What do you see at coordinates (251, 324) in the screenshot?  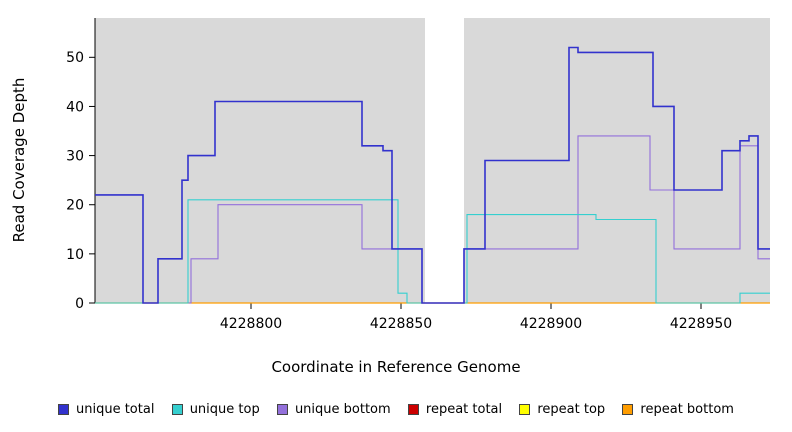 I see `x-tick-label: 4228800` at bounding box center [251, 324].